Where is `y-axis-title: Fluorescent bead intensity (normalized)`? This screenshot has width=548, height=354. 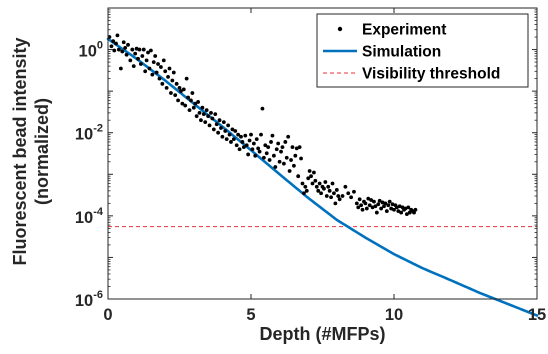
y-axis-title: Fluorescent bead intensity (normalized) is located at coordinates (31, 151).